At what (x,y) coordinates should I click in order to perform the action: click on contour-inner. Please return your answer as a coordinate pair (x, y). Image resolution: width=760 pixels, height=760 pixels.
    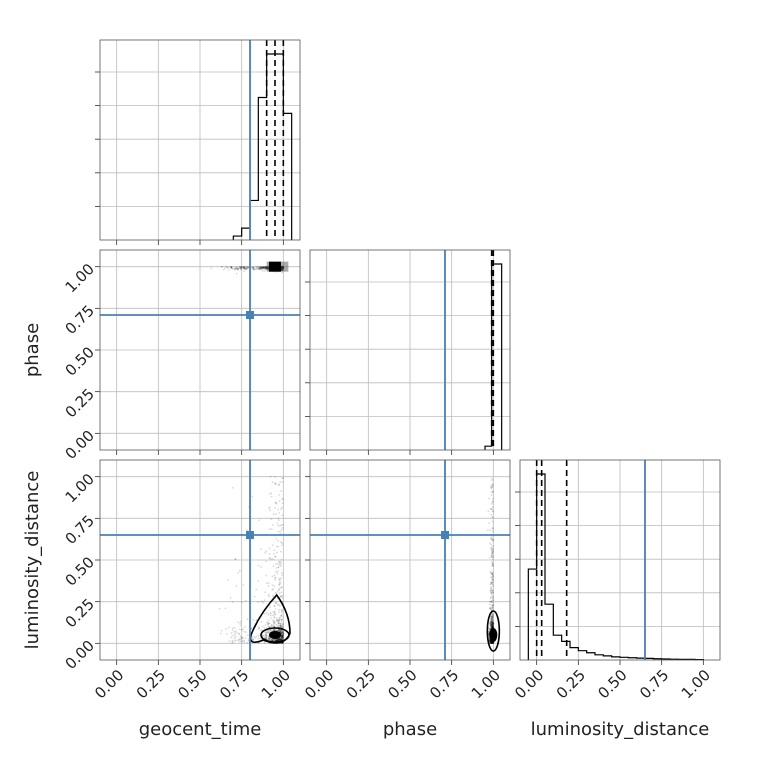
    Looking at the image, I should click on (275, 635).